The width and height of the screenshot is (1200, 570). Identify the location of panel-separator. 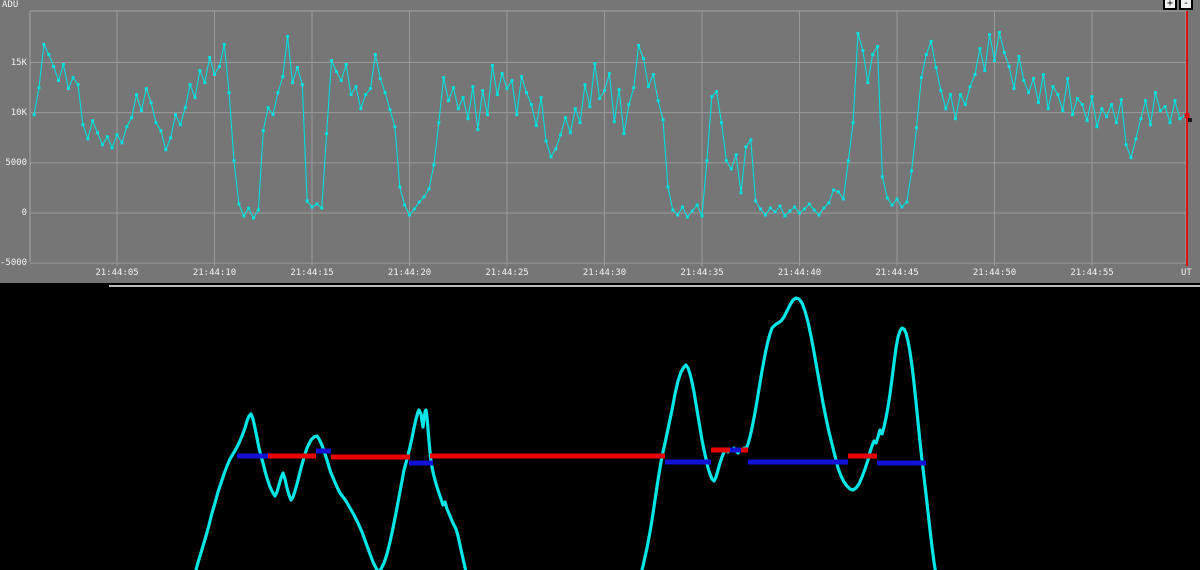
(654, 286).